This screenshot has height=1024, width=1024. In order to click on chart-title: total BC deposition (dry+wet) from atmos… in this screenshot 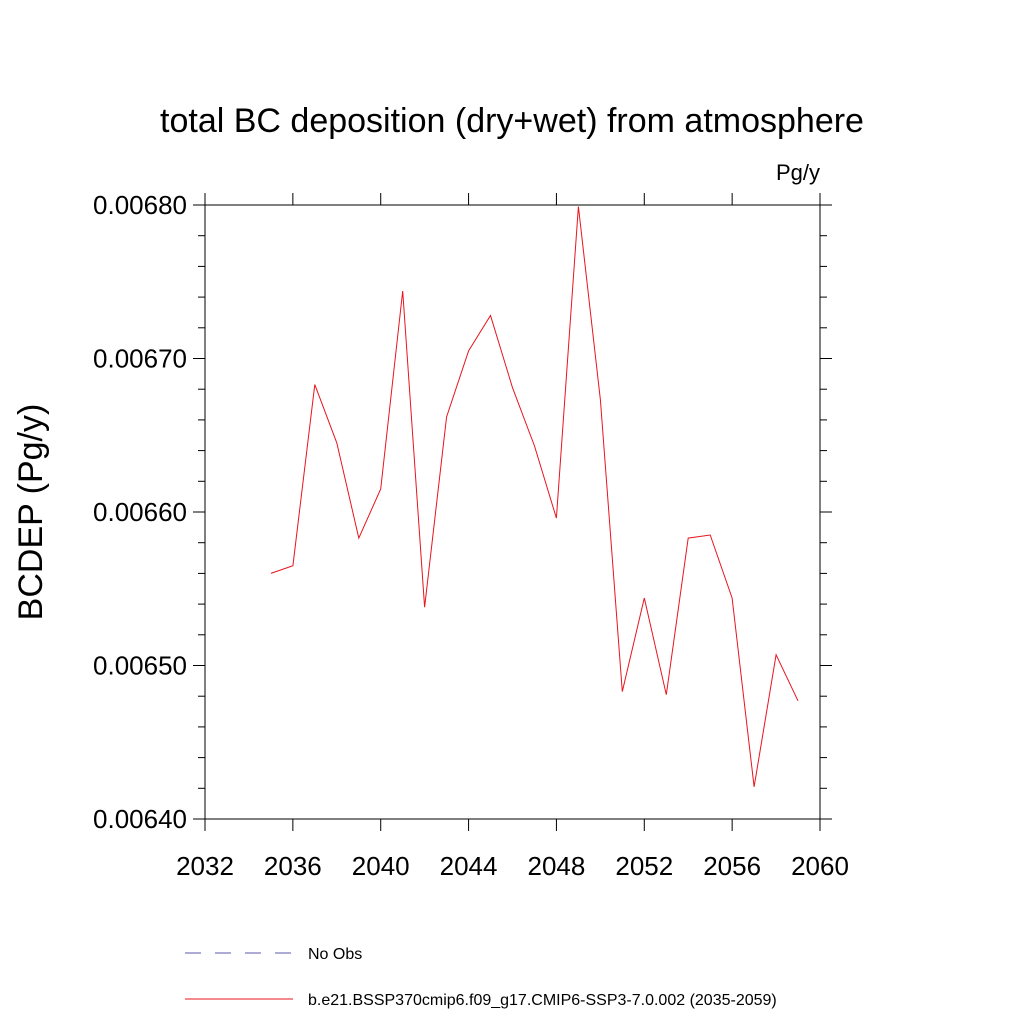, I will do `click(512, 121)`.